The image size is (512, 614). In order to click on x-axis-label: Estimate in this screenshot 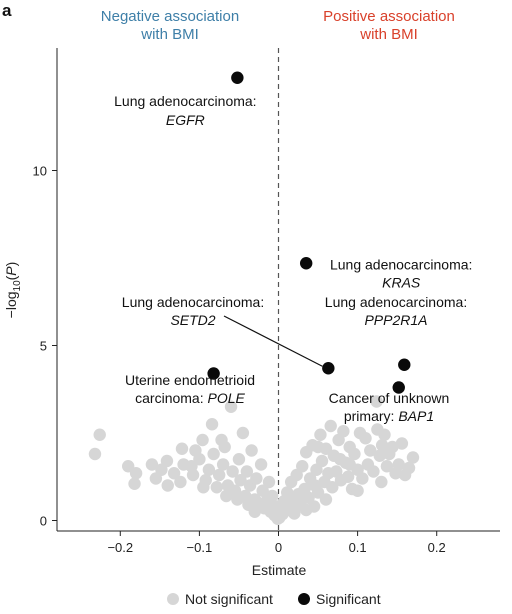, I will do `click(279, 570)`.